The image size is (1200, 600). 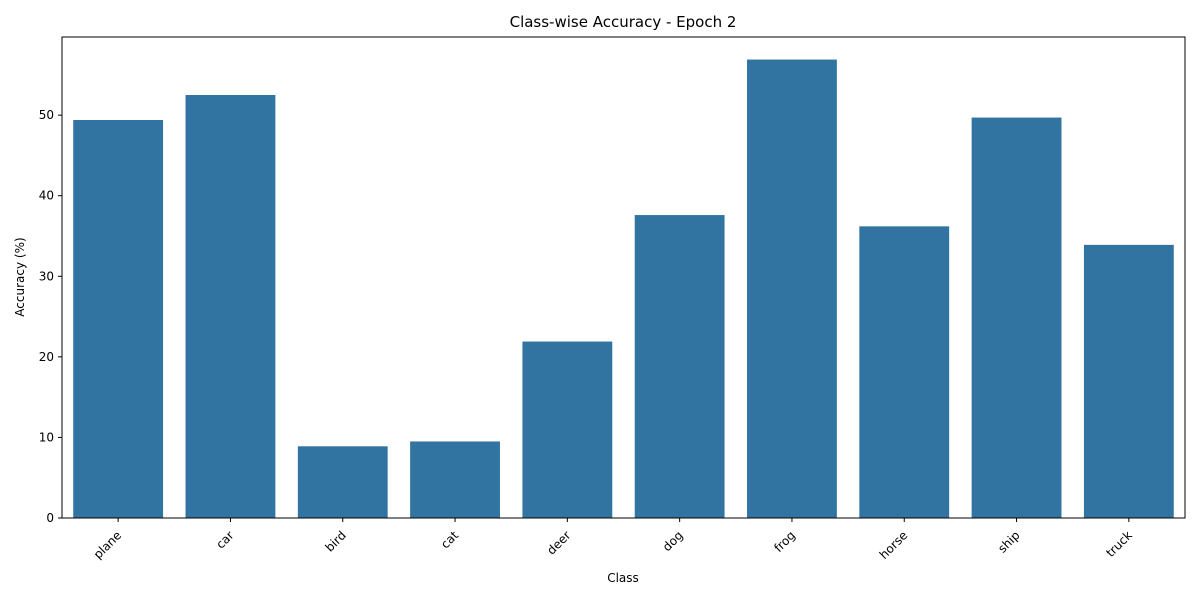 What do you see at coordinates (20, 276) in the screenshot?
I see `y-axis-label: Accuracy (%)` at bounding box center [20, 276].